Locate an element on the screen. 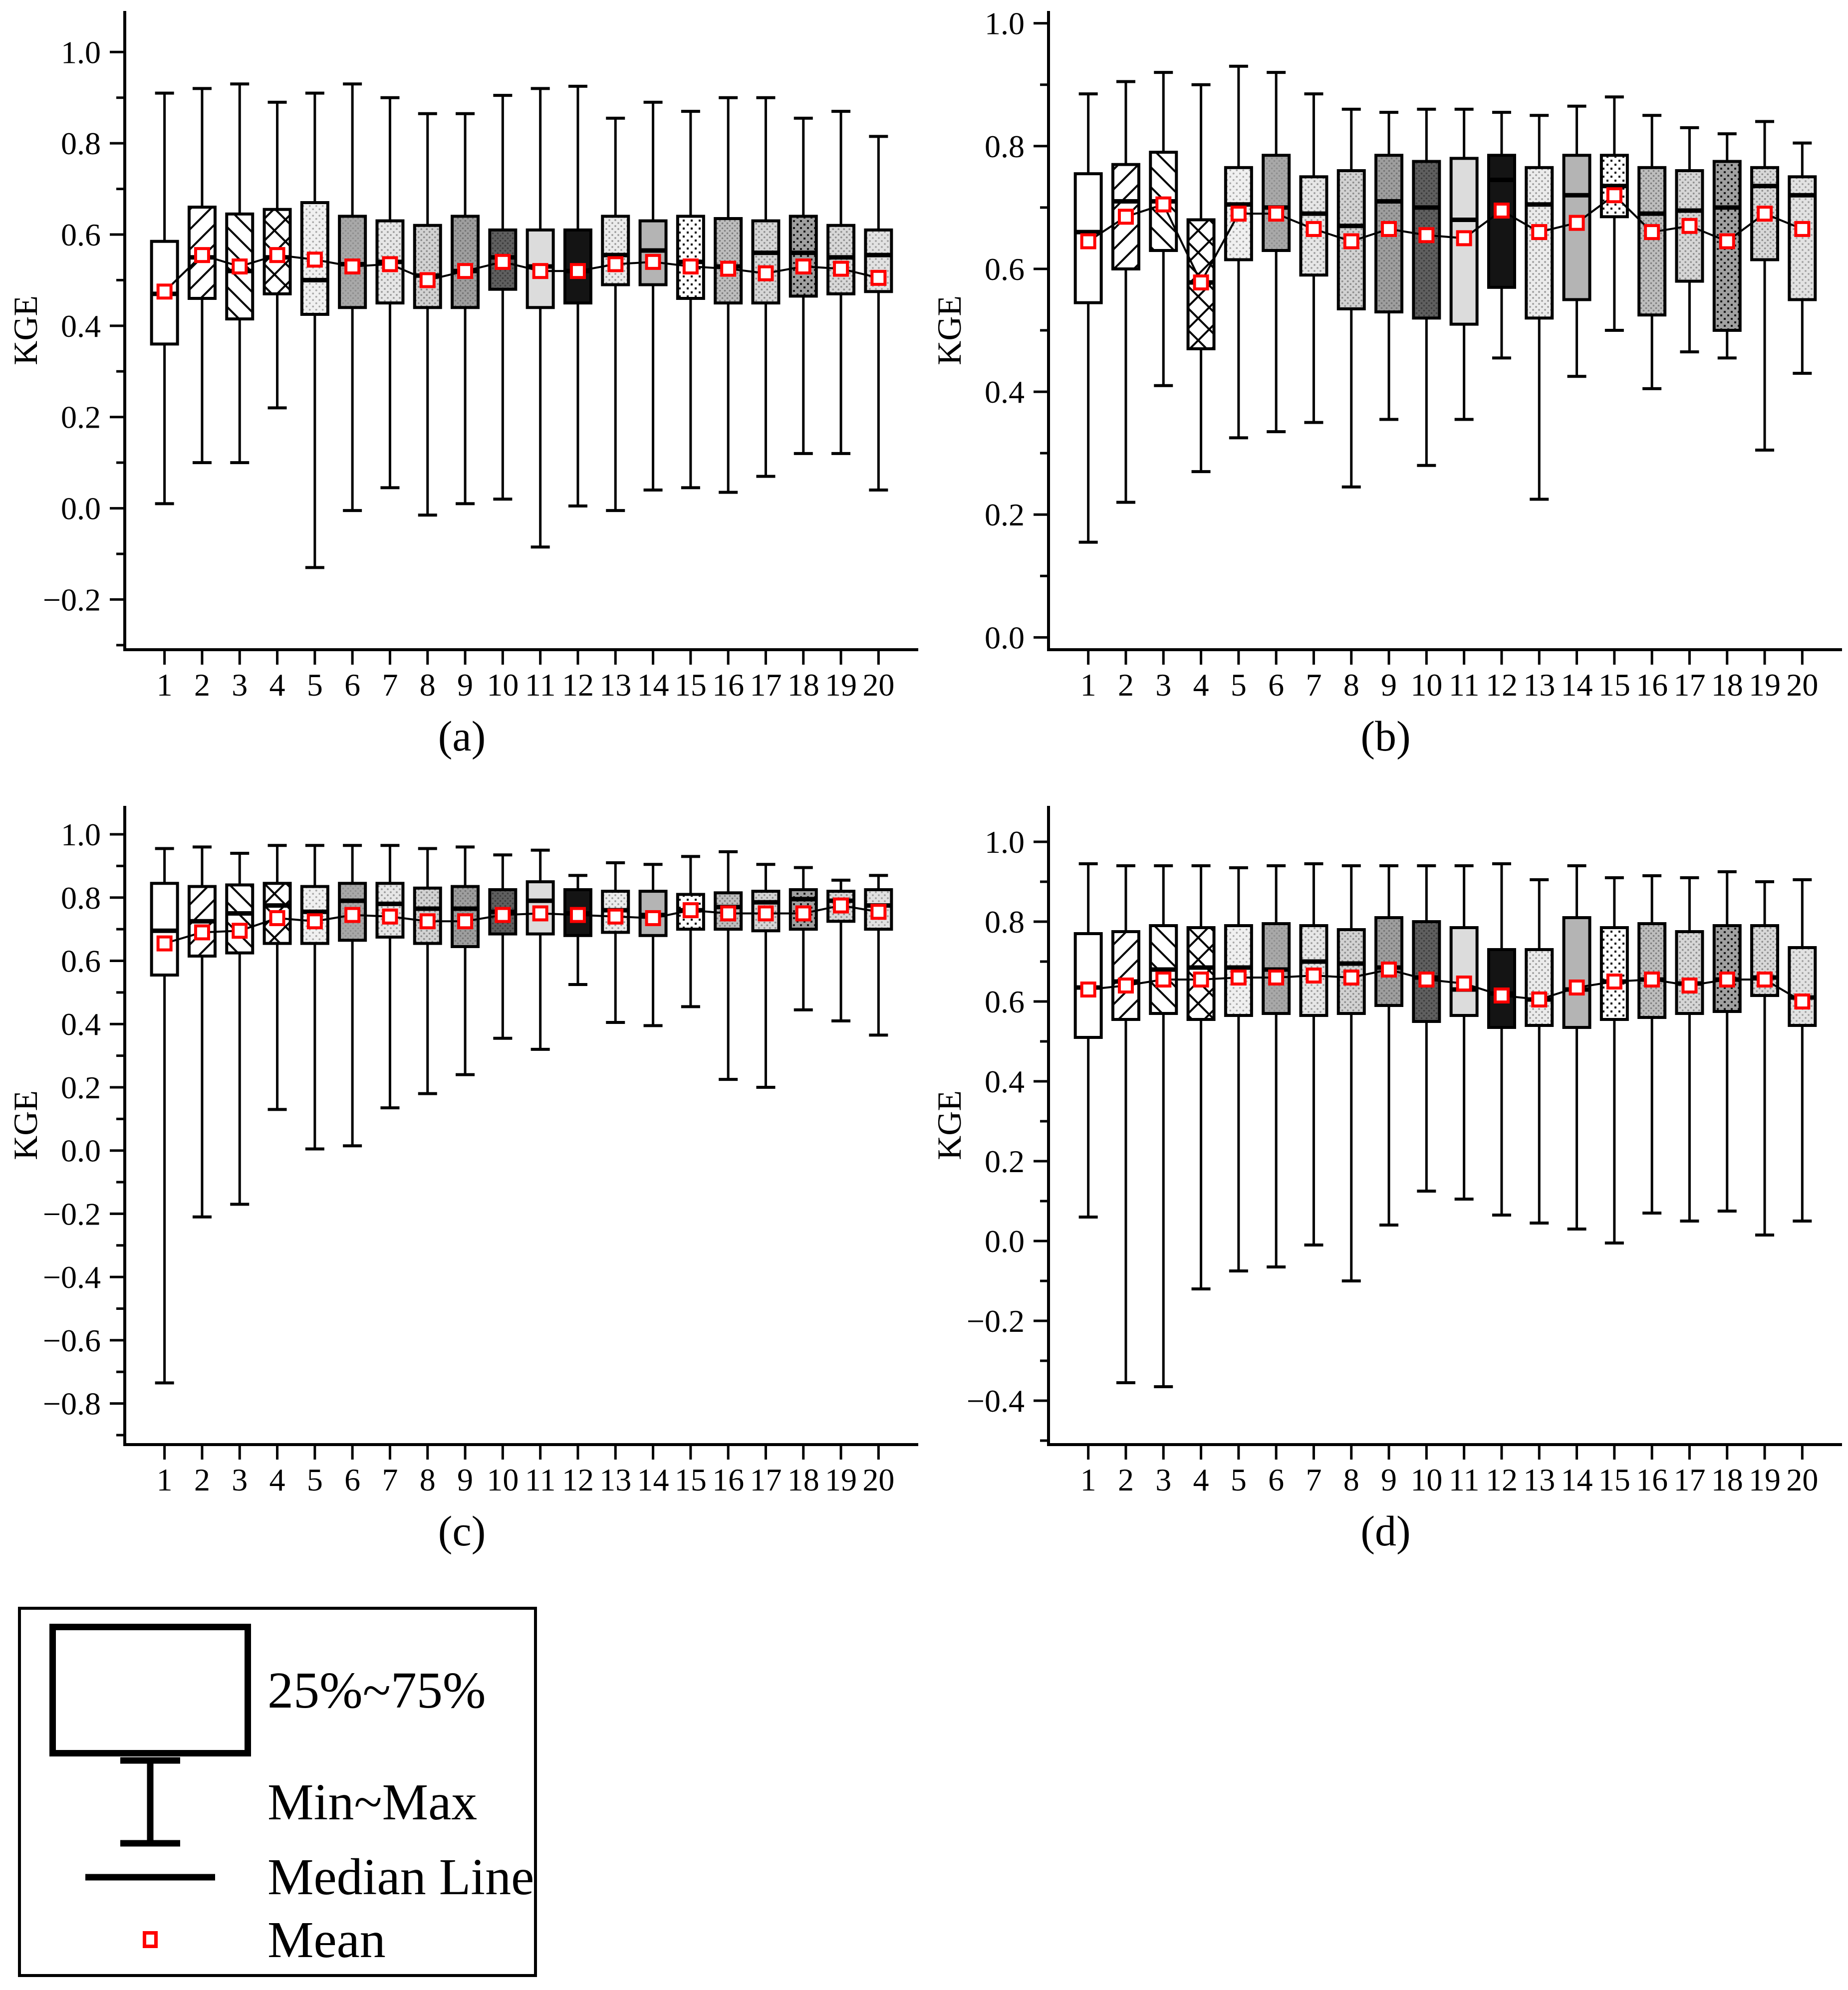 The height and width of the screenshot is (1990, 1848). whisker-min-max-symbol is located at coordinates (150, 1802).